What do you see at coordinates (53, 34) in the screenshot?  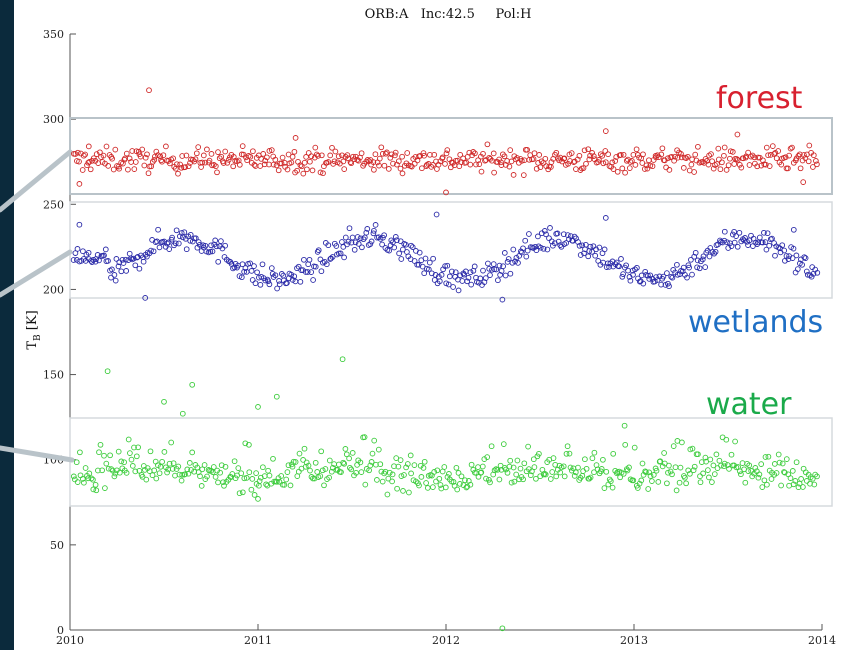 I see `y-tick-label: 350` at bounding box center [53, 34].